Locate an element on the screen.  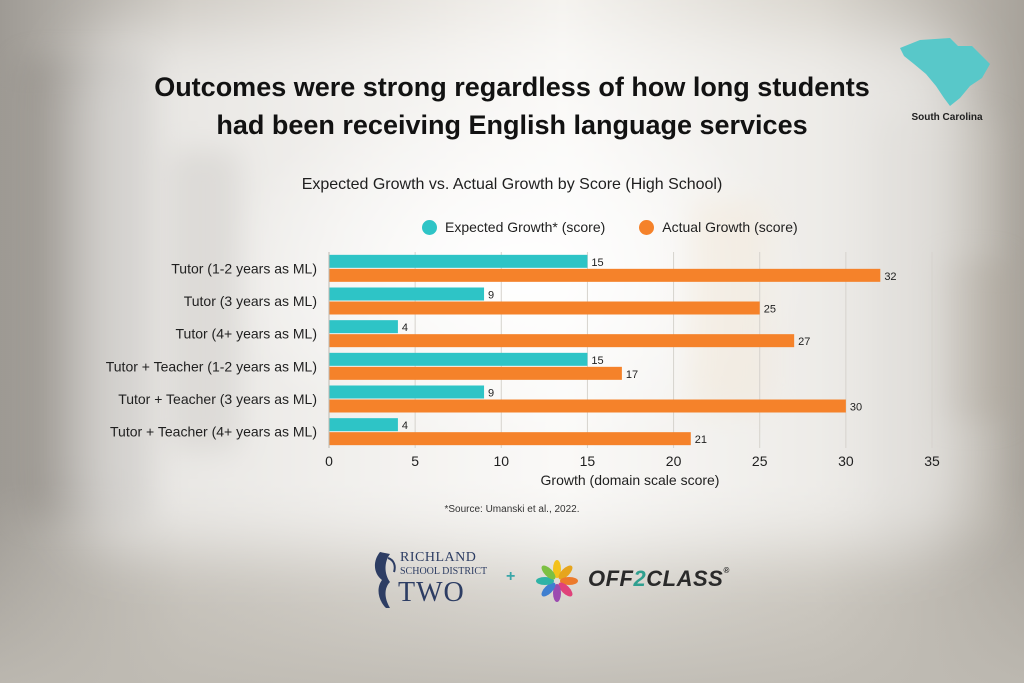
legend-item-expected: Expected Growth* (score) is located at coordinates (513, 227).